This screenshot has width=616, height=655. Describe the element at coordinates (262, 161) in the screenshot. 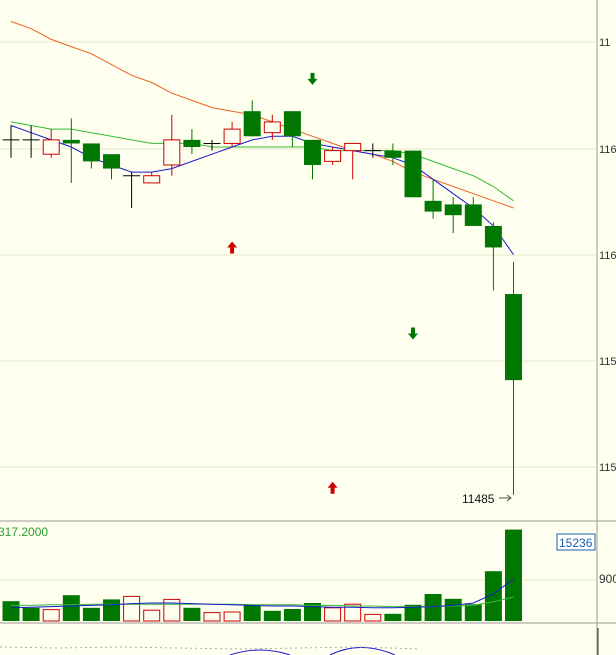

I see `ma-line-green` at that location.